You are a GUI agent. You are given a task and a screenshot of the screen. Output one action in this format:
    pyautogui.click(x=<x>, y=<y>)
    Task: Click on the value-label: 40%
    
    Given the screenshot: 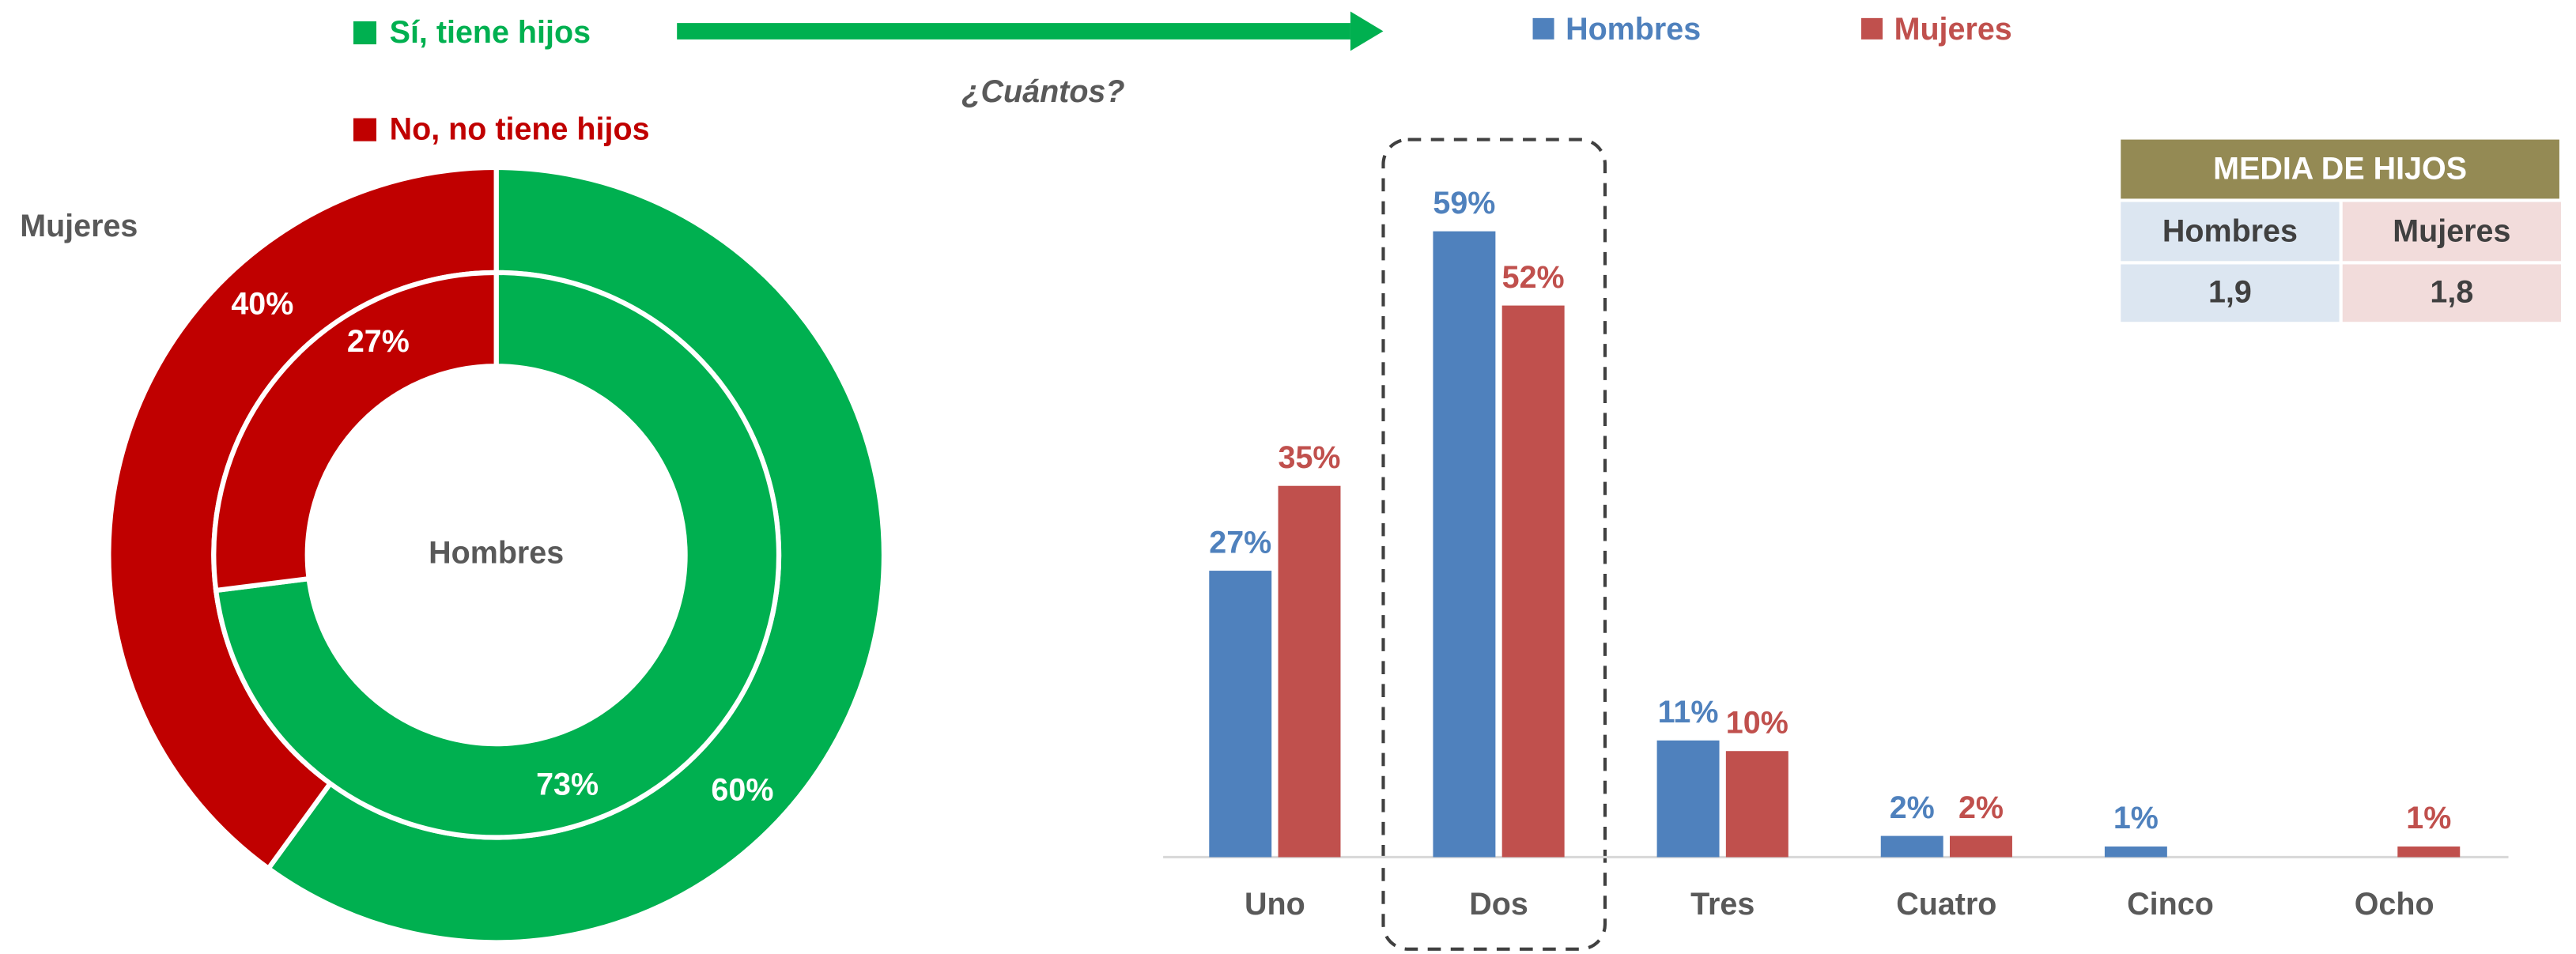 What is the action you would take?
    pyautogui.click(x=262, y=304)
    